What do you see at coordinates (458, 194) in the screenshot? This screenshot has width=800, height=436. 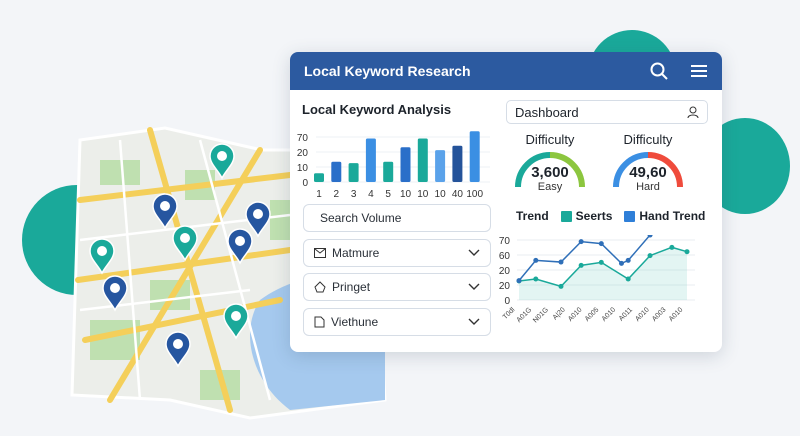 I see `x-tick-label: 40` at bounding box center [458, 194].